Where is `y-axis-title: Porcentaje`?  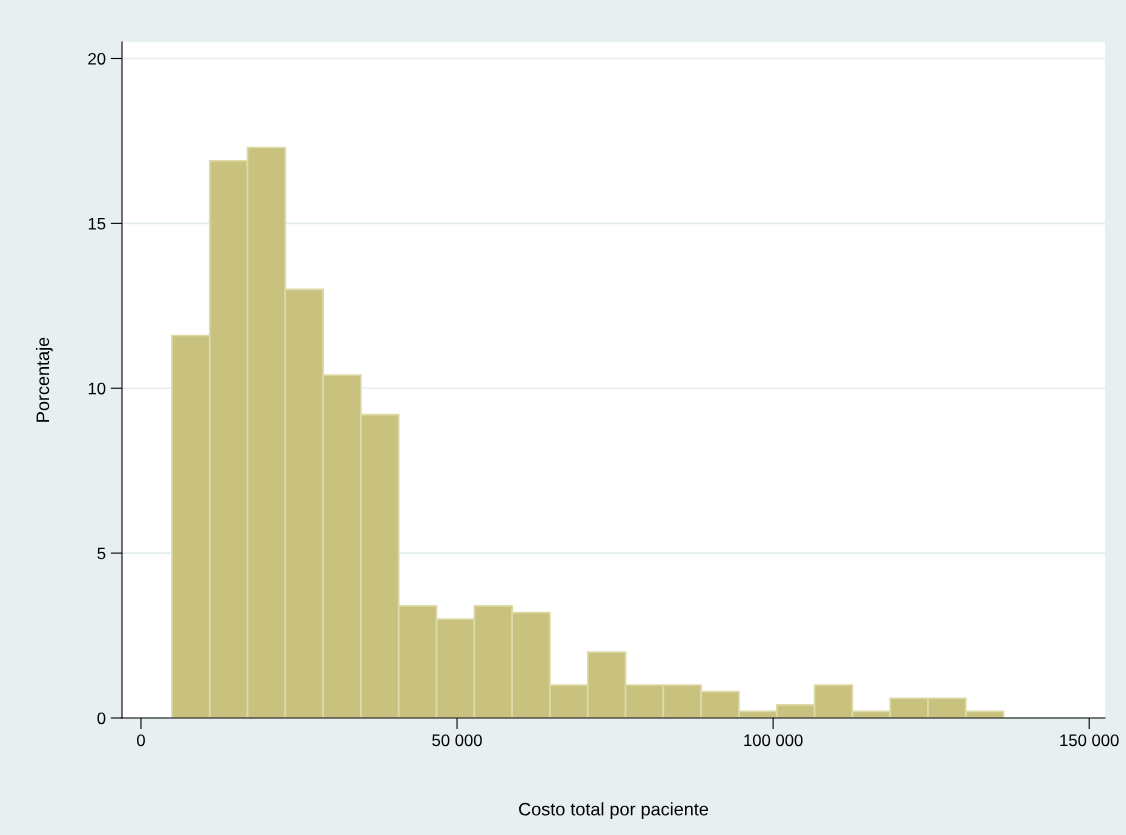
y-axis-title: Porcentaje is located at coordinates (44, 379).